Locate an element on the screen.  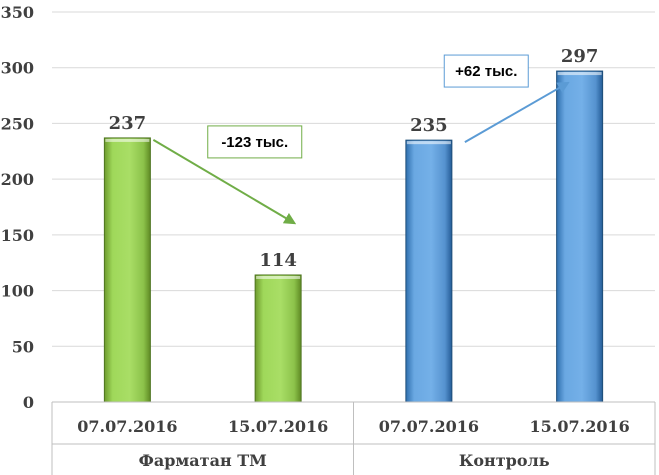
annotation-text: -123 тыс. is located at coordinates (254, 142).